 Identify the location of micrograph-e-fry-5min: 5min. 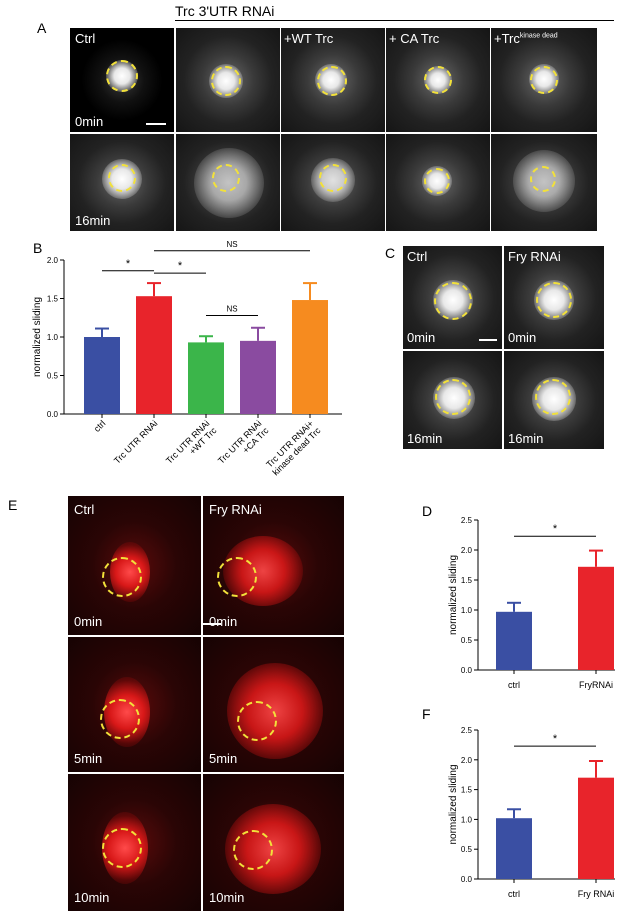
(273, 704).